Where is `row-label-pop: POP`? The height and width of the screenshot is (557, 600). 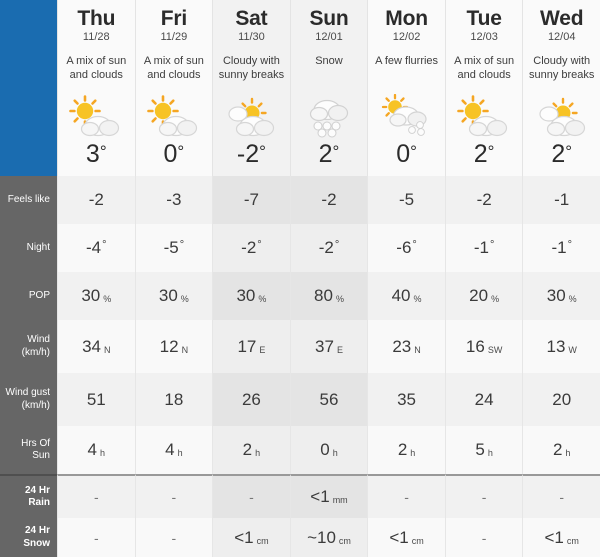
row-label-pop: POP is located at coordinates (28, 296).